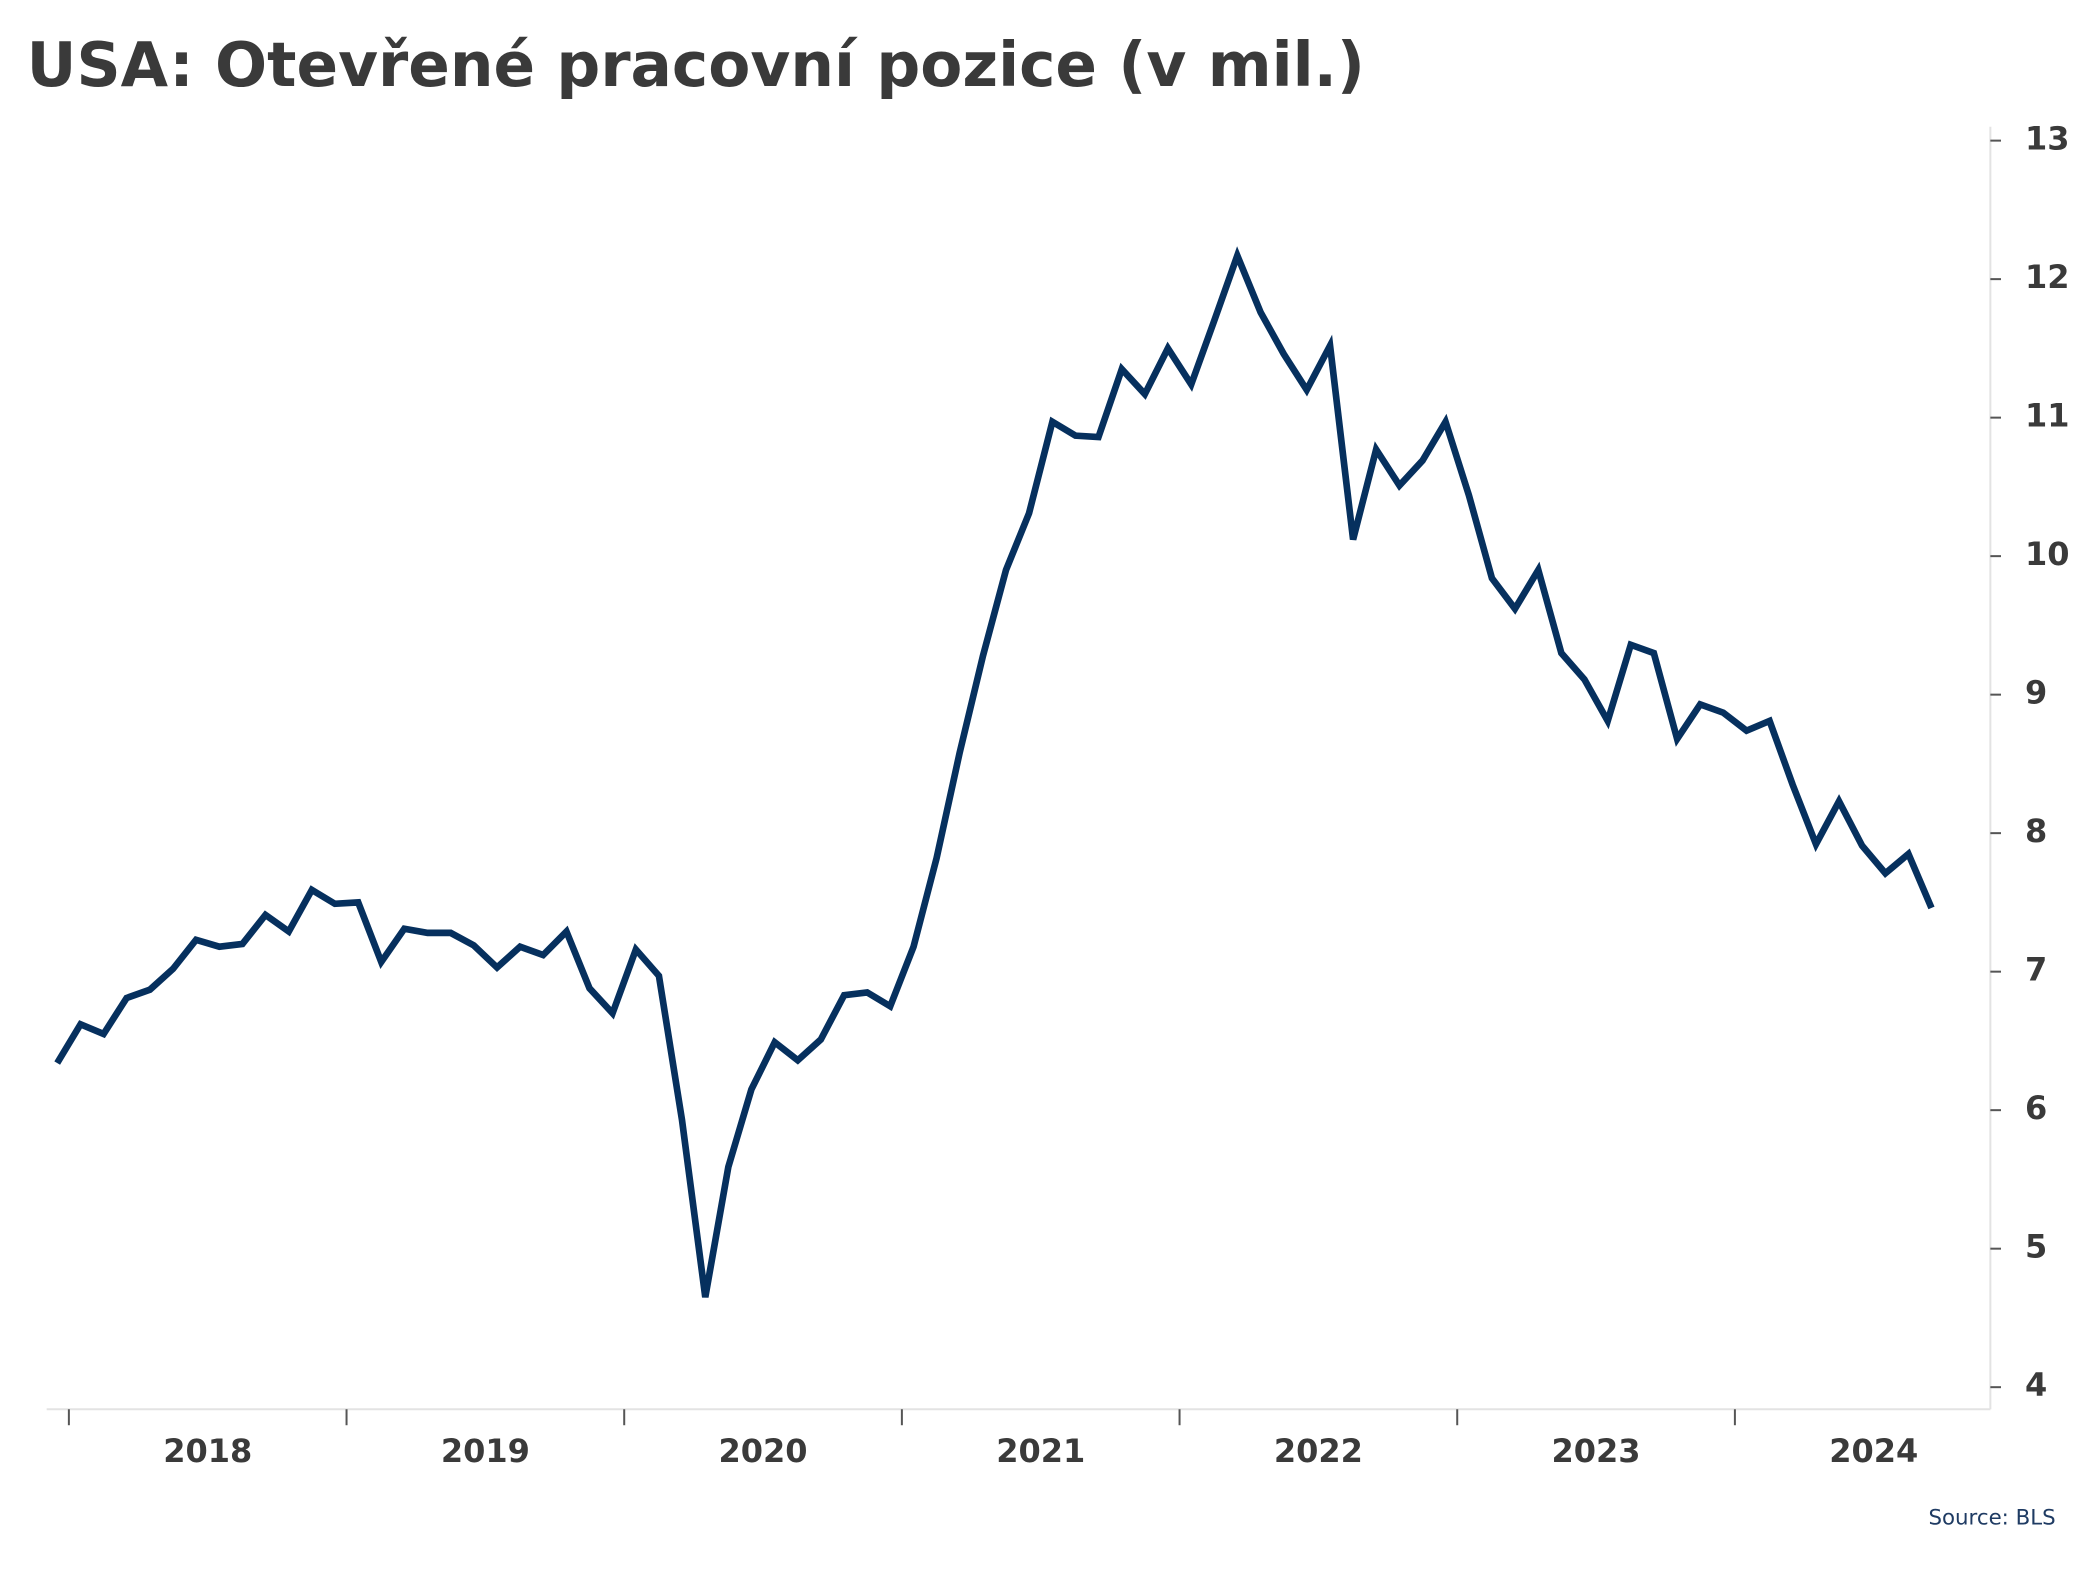  Describe the element at coordinates (207, 1451) in the screenshot. I see `x-tick-label: 2018` at that location.